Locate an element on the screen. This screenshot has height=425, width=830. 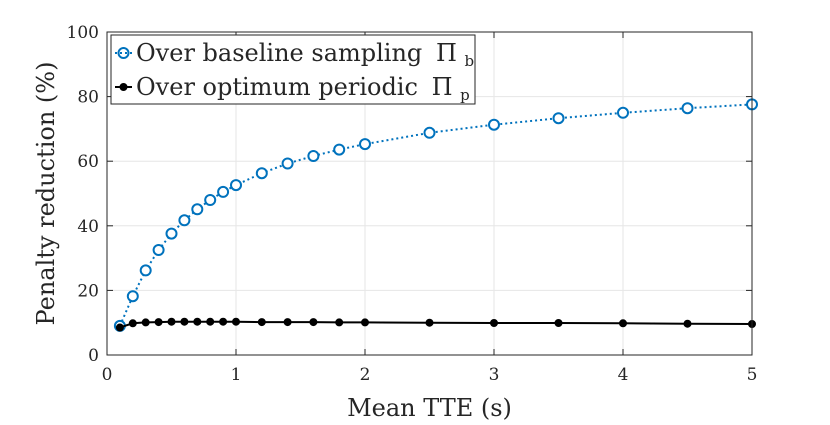
legend-entry-baseline: Over baseline sampling Π b is located at coordinates (294, 54).